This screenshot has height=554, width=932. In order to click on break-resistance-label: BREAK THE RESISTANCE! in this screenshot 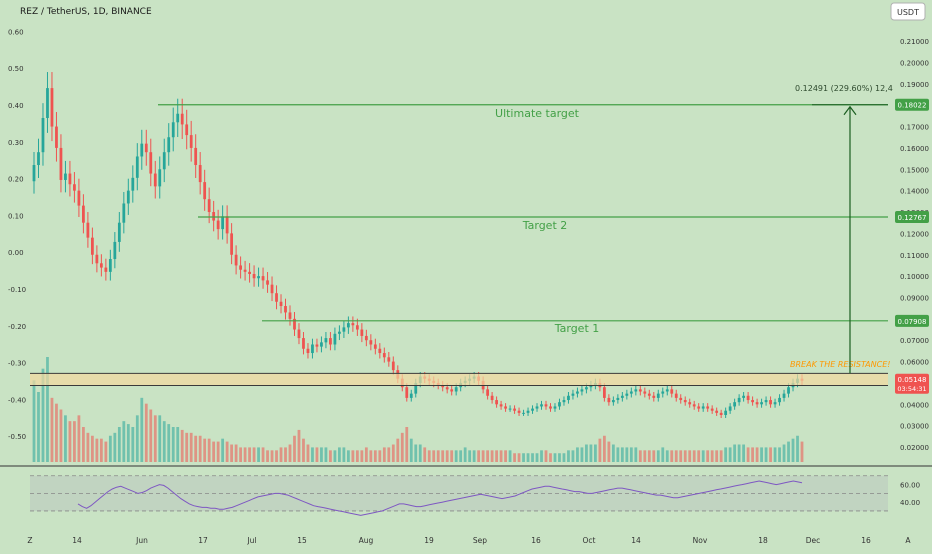, I will do `click(840, 364)`.